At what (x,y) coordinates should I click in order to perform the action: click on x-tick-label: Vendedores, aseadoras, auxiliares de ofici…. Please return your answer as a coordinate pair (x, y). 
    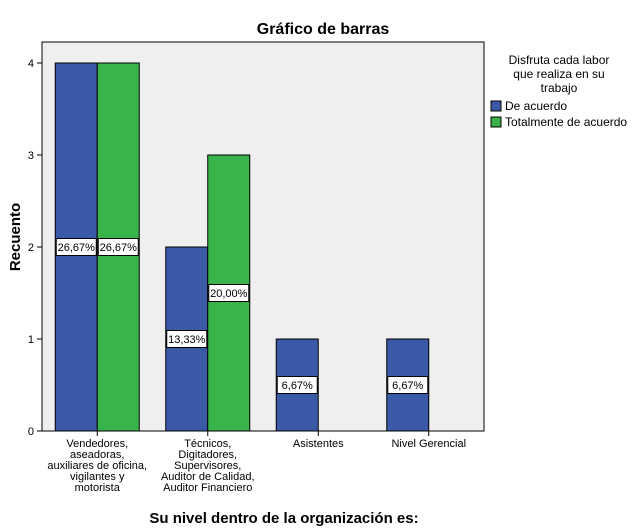
    Looking at the image, I should click on (97, 466).